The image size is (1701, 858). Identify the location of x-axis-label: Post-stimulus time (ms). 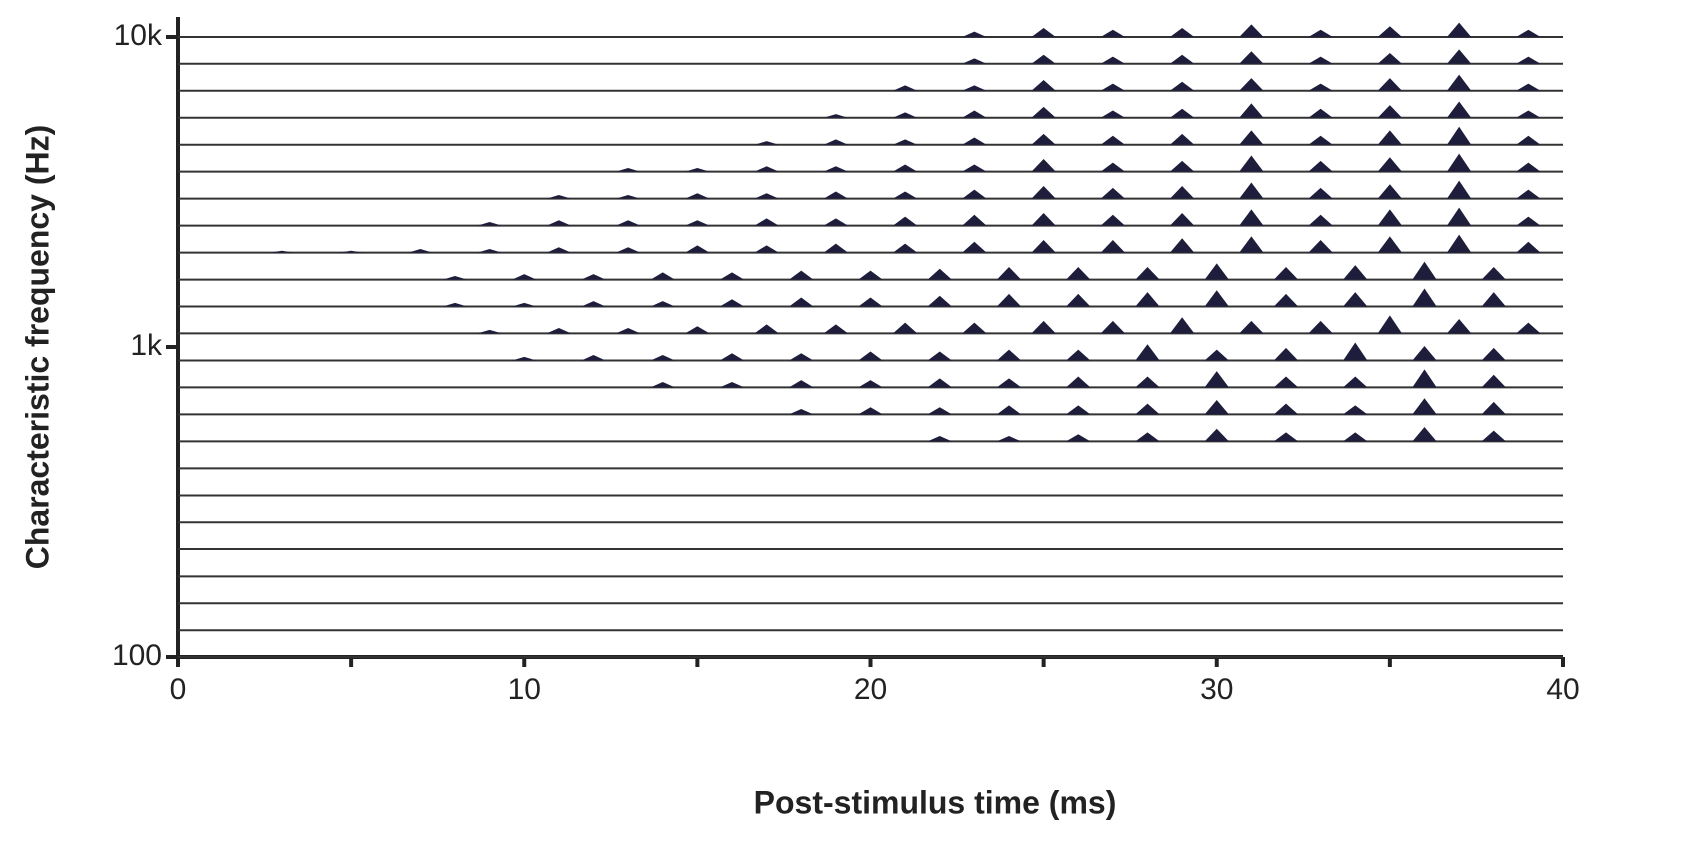
(935, 802).